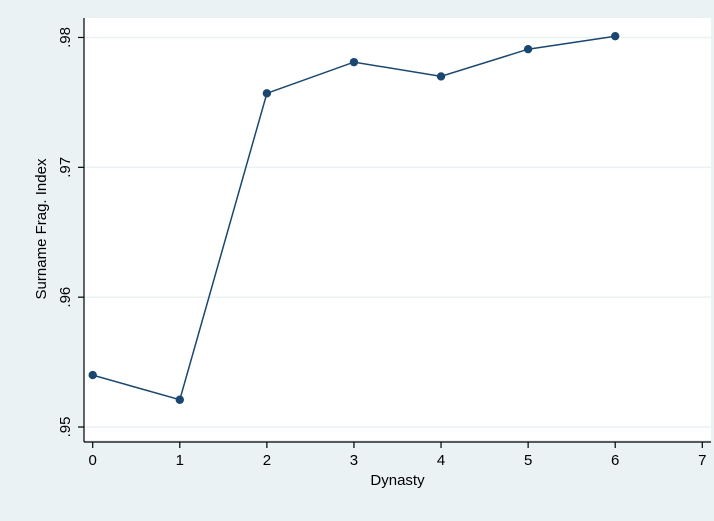  Describe the element at coordinates (441, 460) in the screenshot. I see `x-tick-label: 4` at that location.